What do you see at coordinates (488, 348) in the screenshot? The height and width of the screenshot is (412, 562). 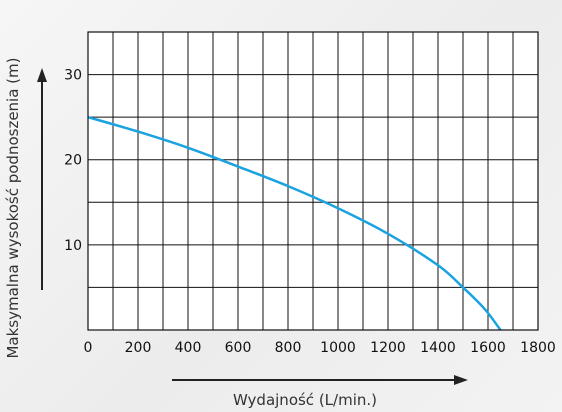 I see `x-tick-label: 1600` at bounding box center [488, 348].